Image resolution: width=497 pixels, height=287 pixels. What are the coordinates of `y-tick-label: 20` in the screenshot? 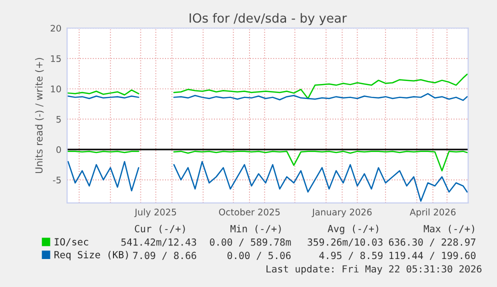 It's located at (55, 28).